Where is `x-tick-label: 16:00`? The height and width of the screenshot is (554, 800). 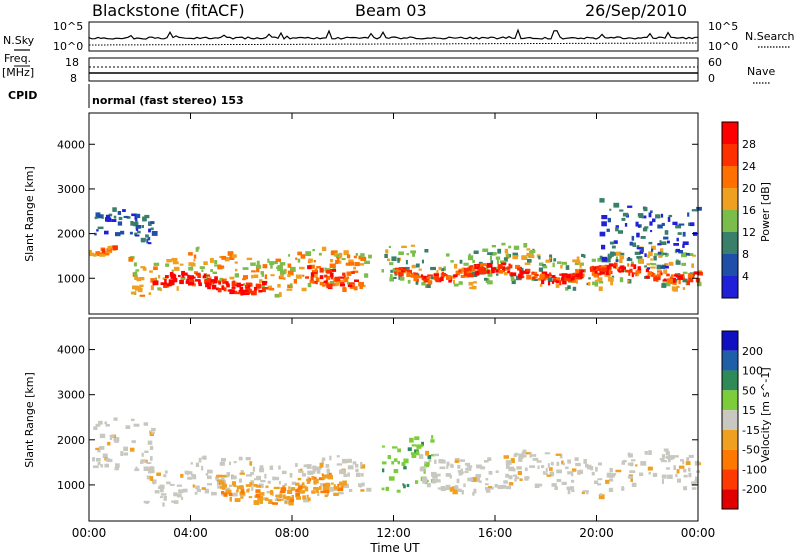 x-tick-label: 16:00 is located at coordinates (495, 533).